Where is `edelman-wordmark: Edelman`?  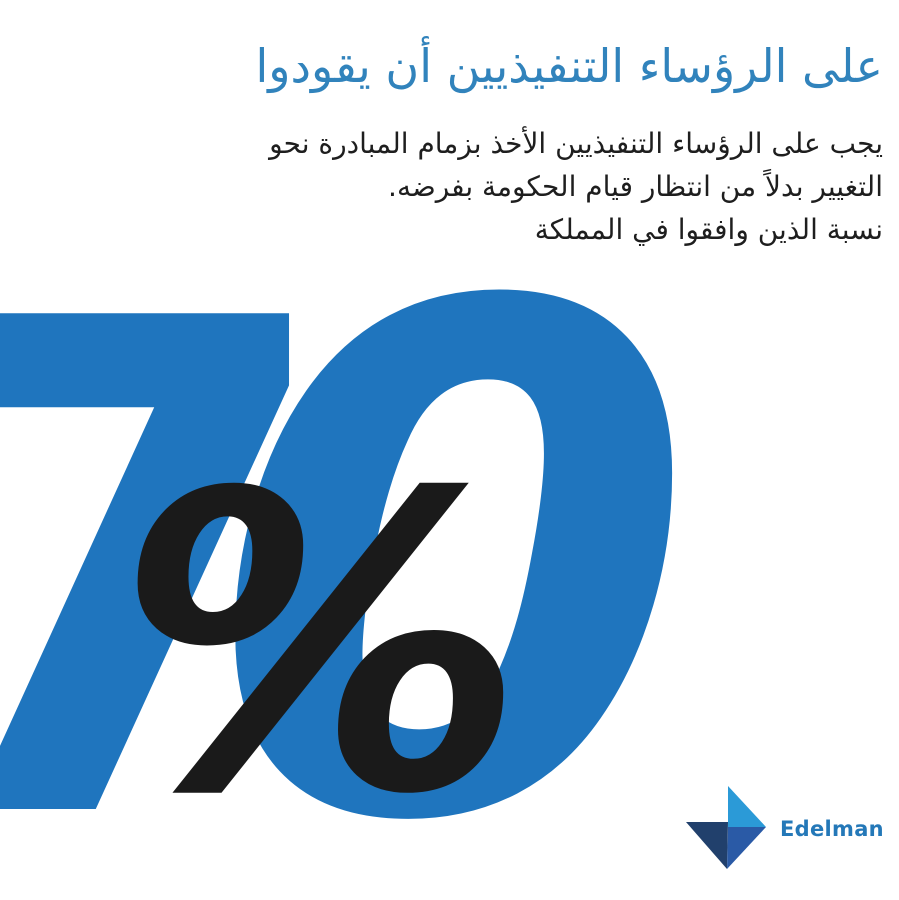
edelman-wordmark: Edelman is located at coordinates (832, 829).